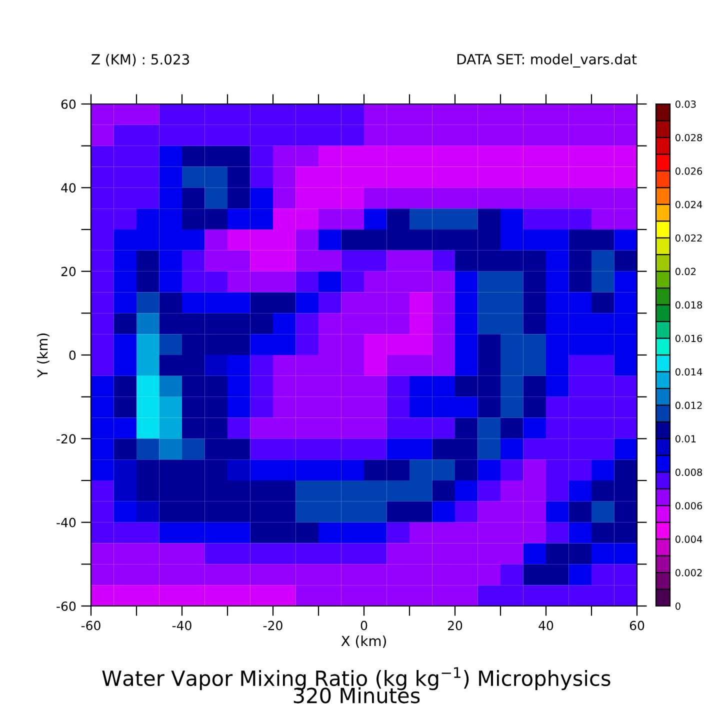  What do you see at coordinates (546, 625) in the screenshot?
I see `x-tick-label: 40` at bounding box center [546, 625].